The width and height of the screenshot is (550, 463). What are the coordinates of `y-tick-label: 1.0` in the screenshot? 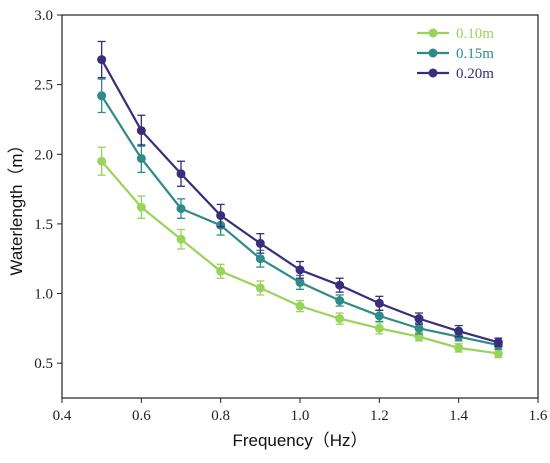 It's located at (43, 295).